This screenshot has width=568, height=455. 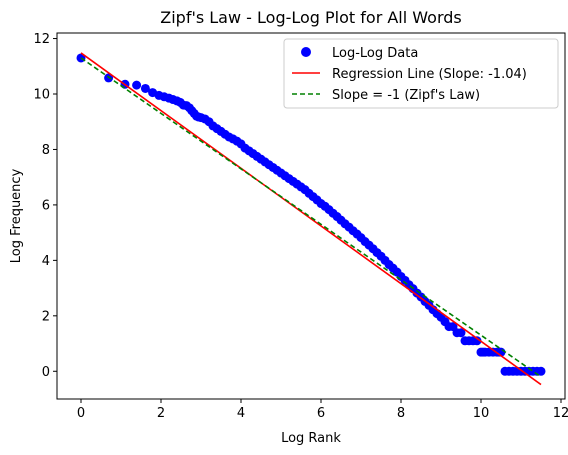 What do you see at coordinates (311, 17) in the screenshot?
I see `chart-title: Zipf's Law - Log-Log Plot for All Words` at bounding box center [311, 17].